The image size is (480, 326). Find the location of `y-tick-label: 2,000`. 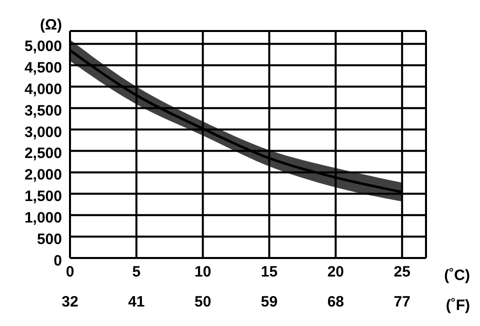

y-tick-label: 2,000 is located at coordinates (43, 175).